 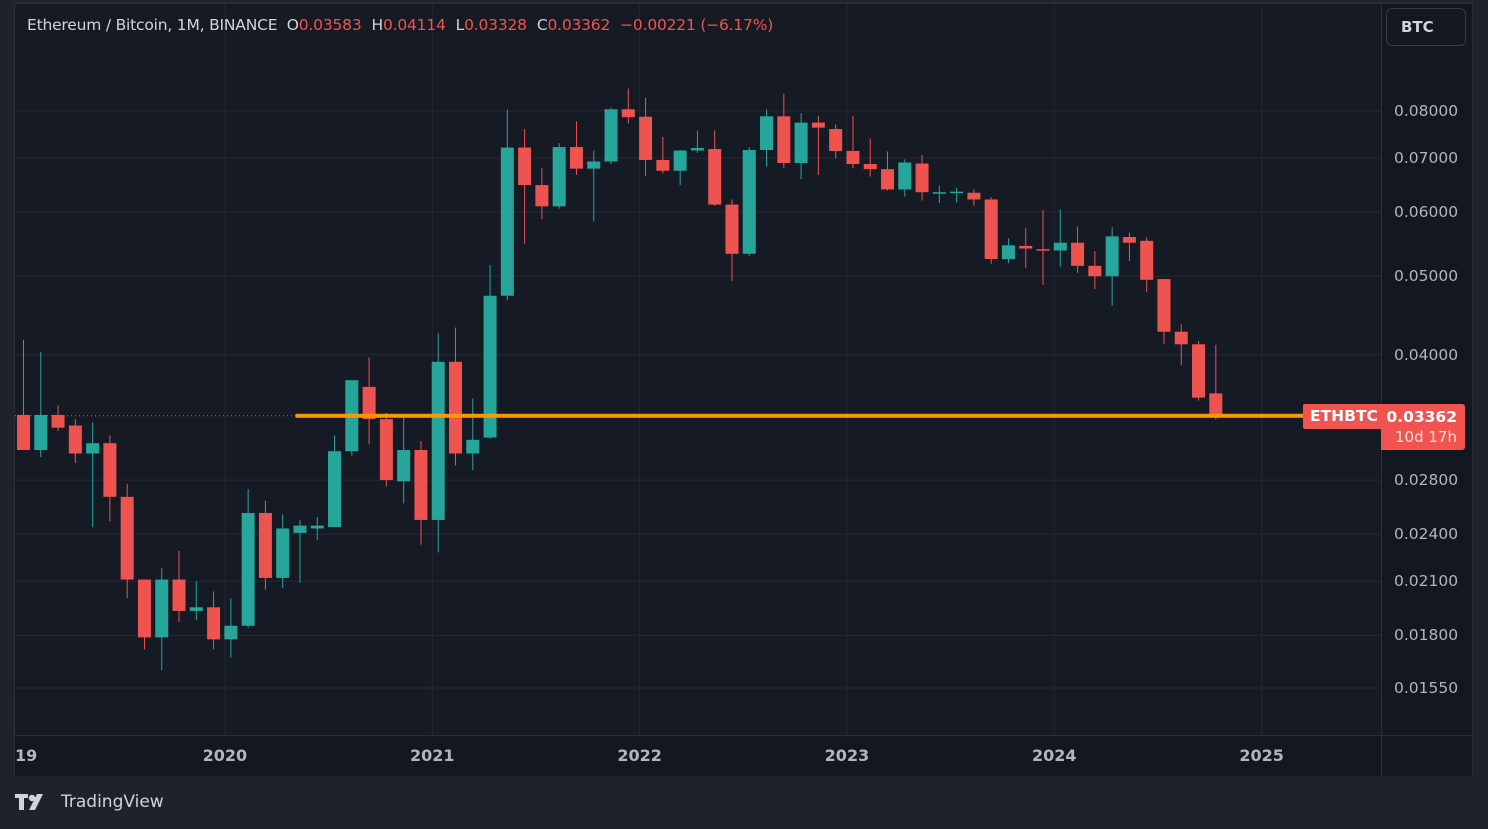 What do you see at coordinates (377, 25) in the screenshot?
I see `high-label: H` at bounding box center [377, 25].